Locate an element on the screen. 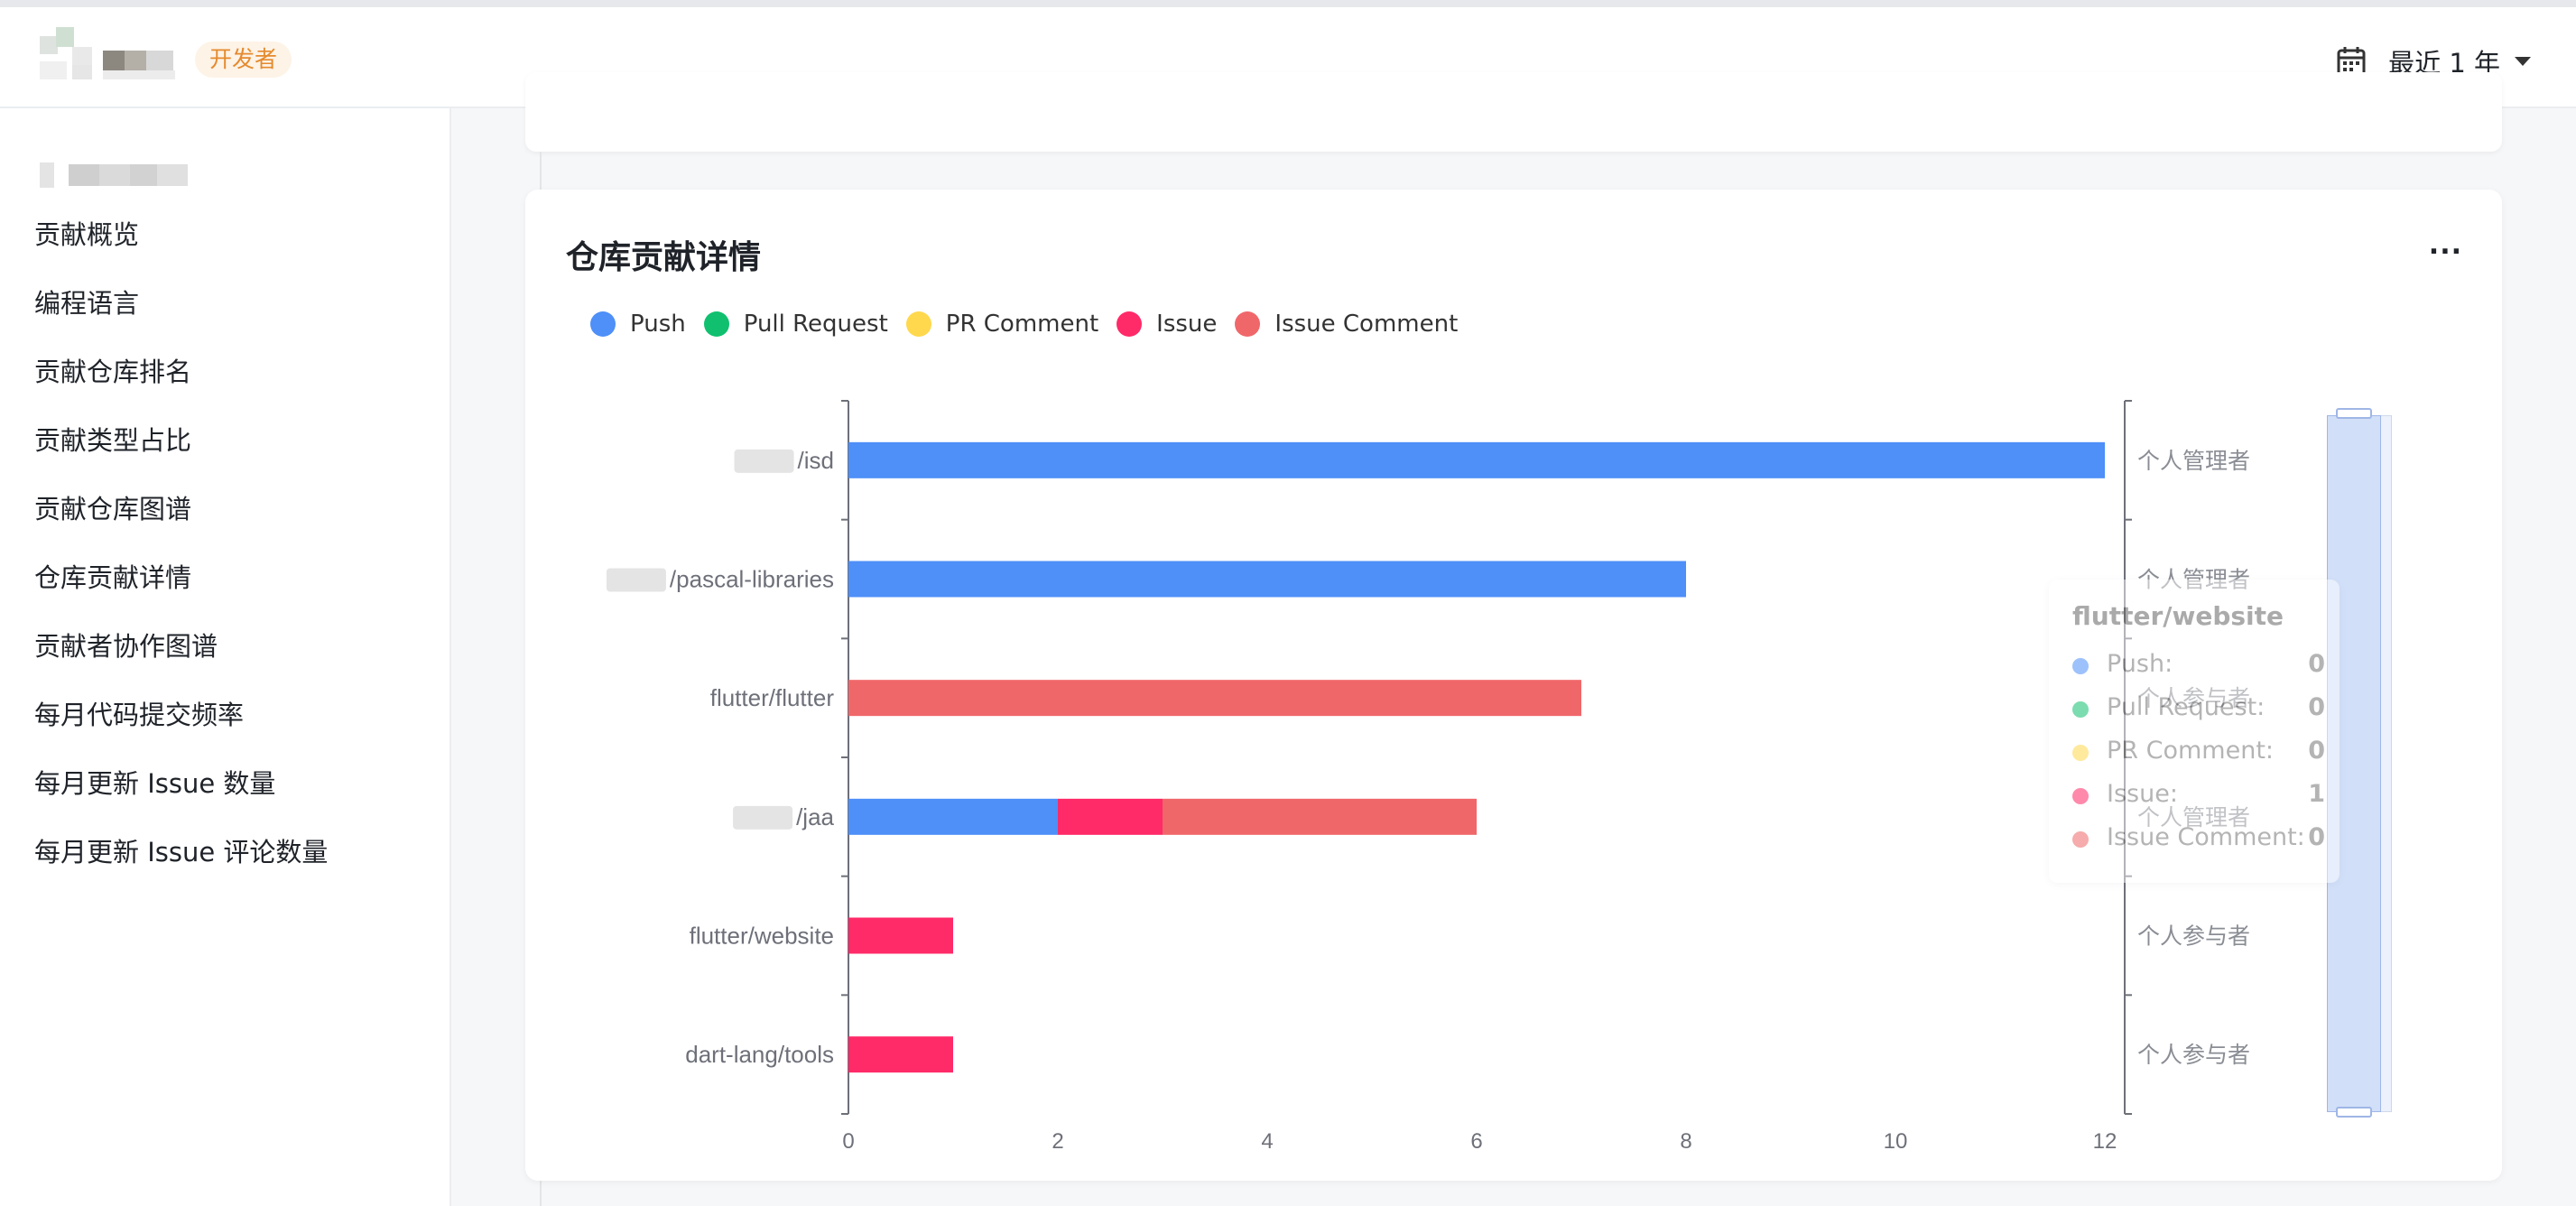  legend-label: Issue Comment is located at coordinates (1366, 325).